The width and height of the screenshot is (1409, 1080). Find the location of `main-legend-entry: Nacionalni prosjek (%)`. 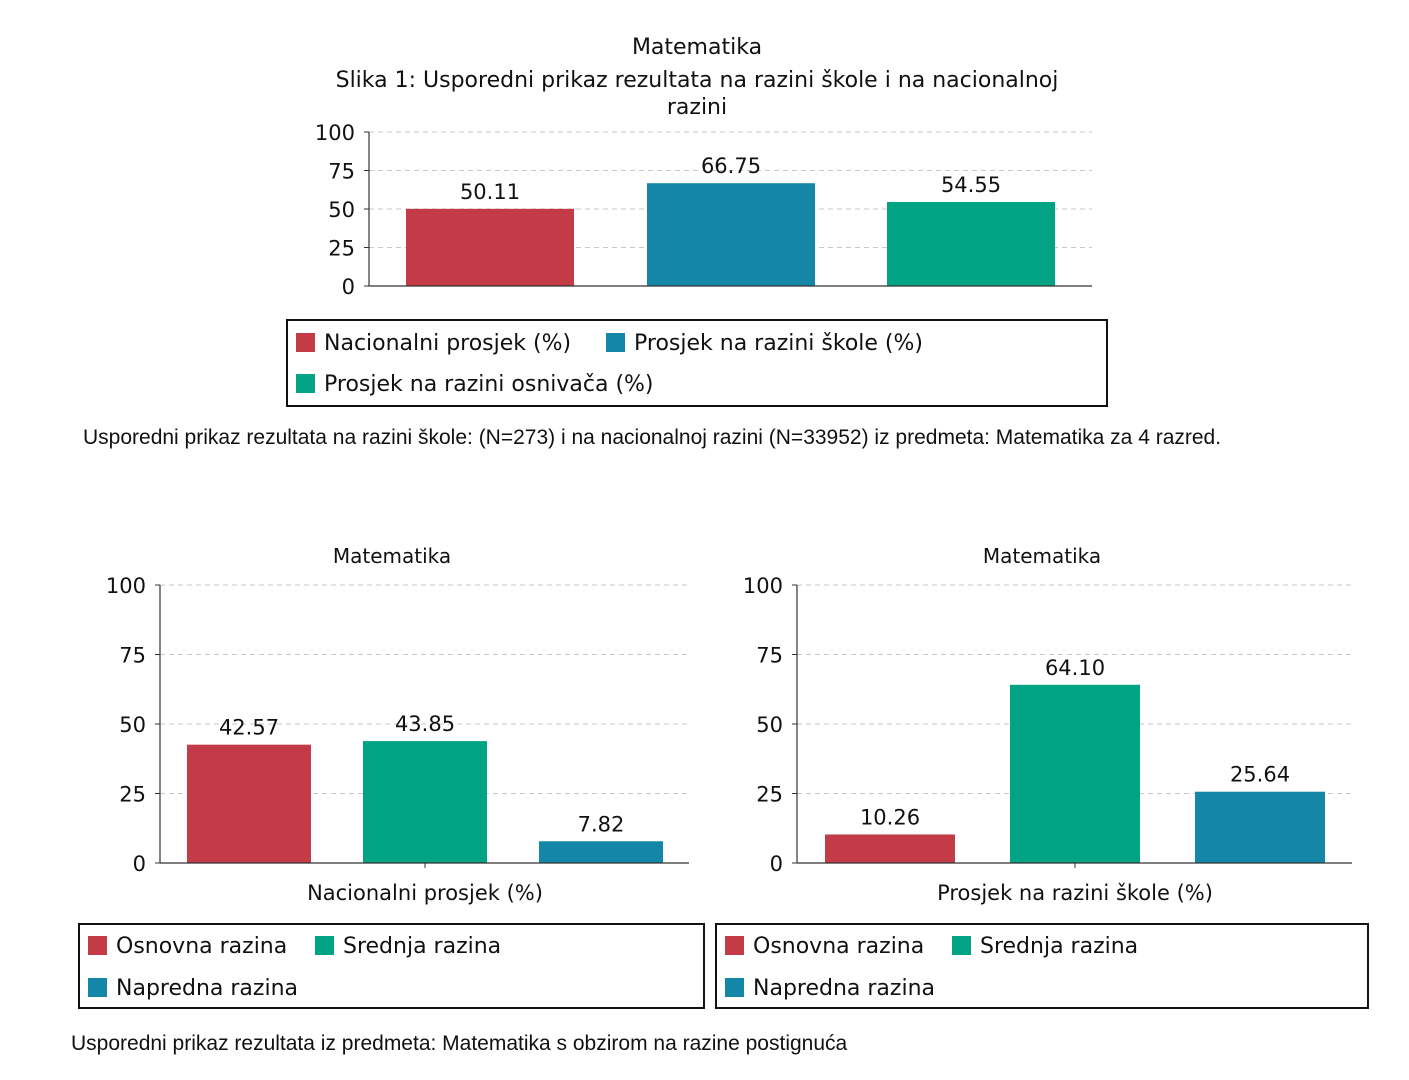

main-legend-entry: Nacionalni prosjek (%) is located at coordinates (447, 343).